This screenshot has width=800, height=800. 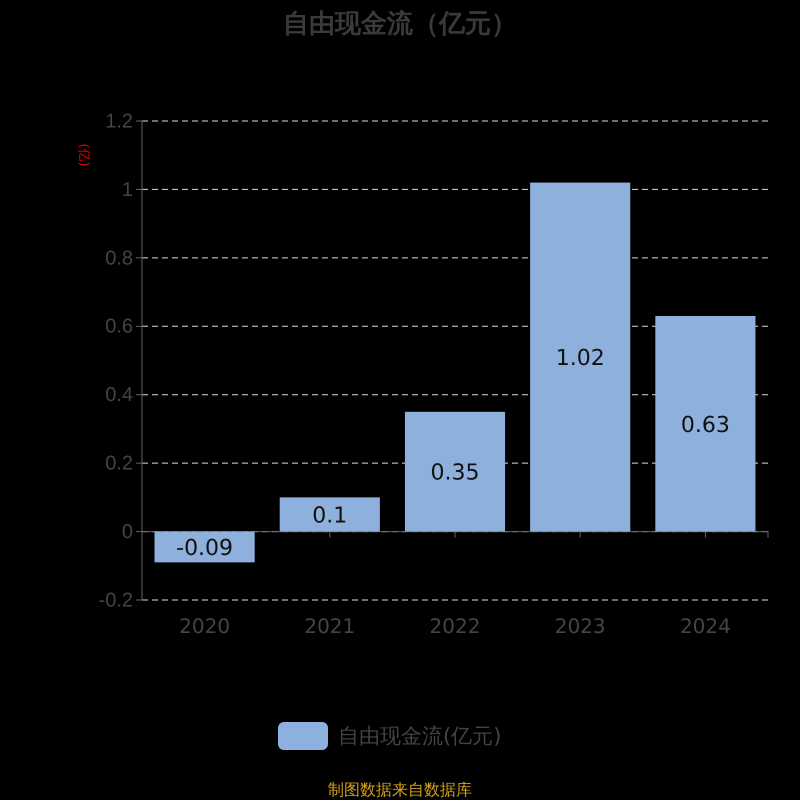 I want to click on legend-label: 自由现金流(亿元), so click(x=420, y=736).